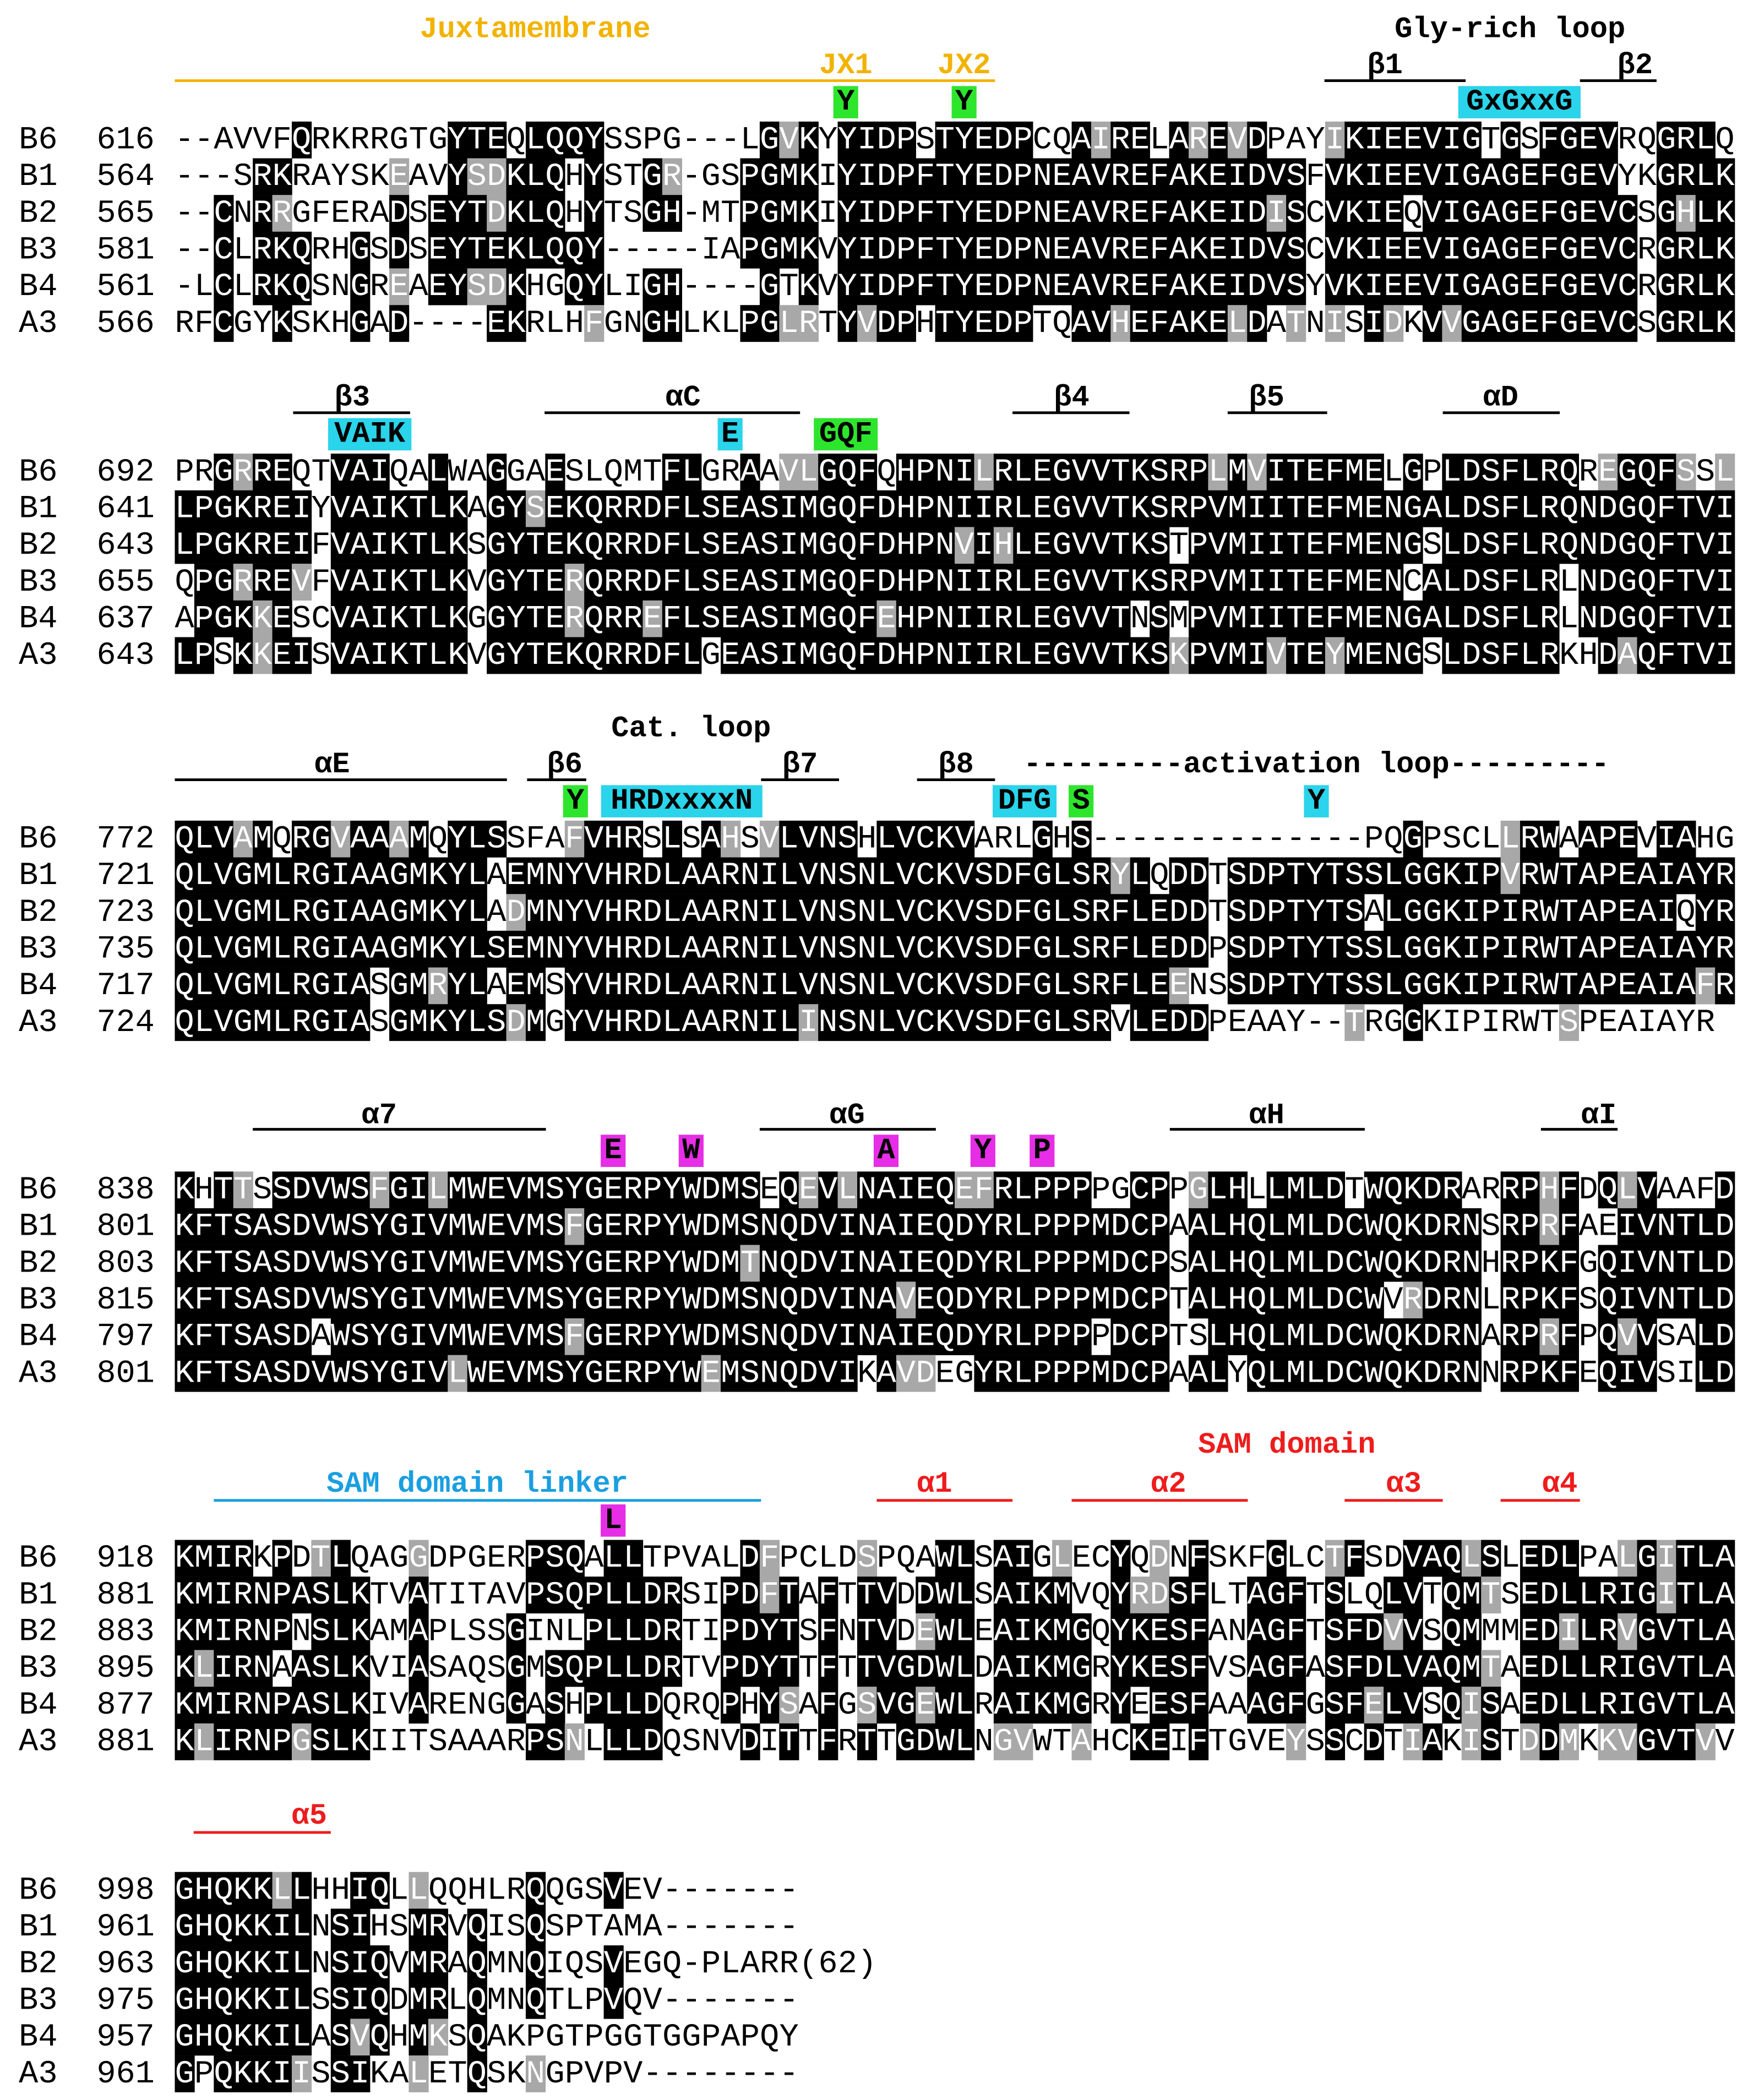 This screenshot has height=2100, width=1748. I want to click on annotation-label: Juxtamembrane, so click(535, 30).